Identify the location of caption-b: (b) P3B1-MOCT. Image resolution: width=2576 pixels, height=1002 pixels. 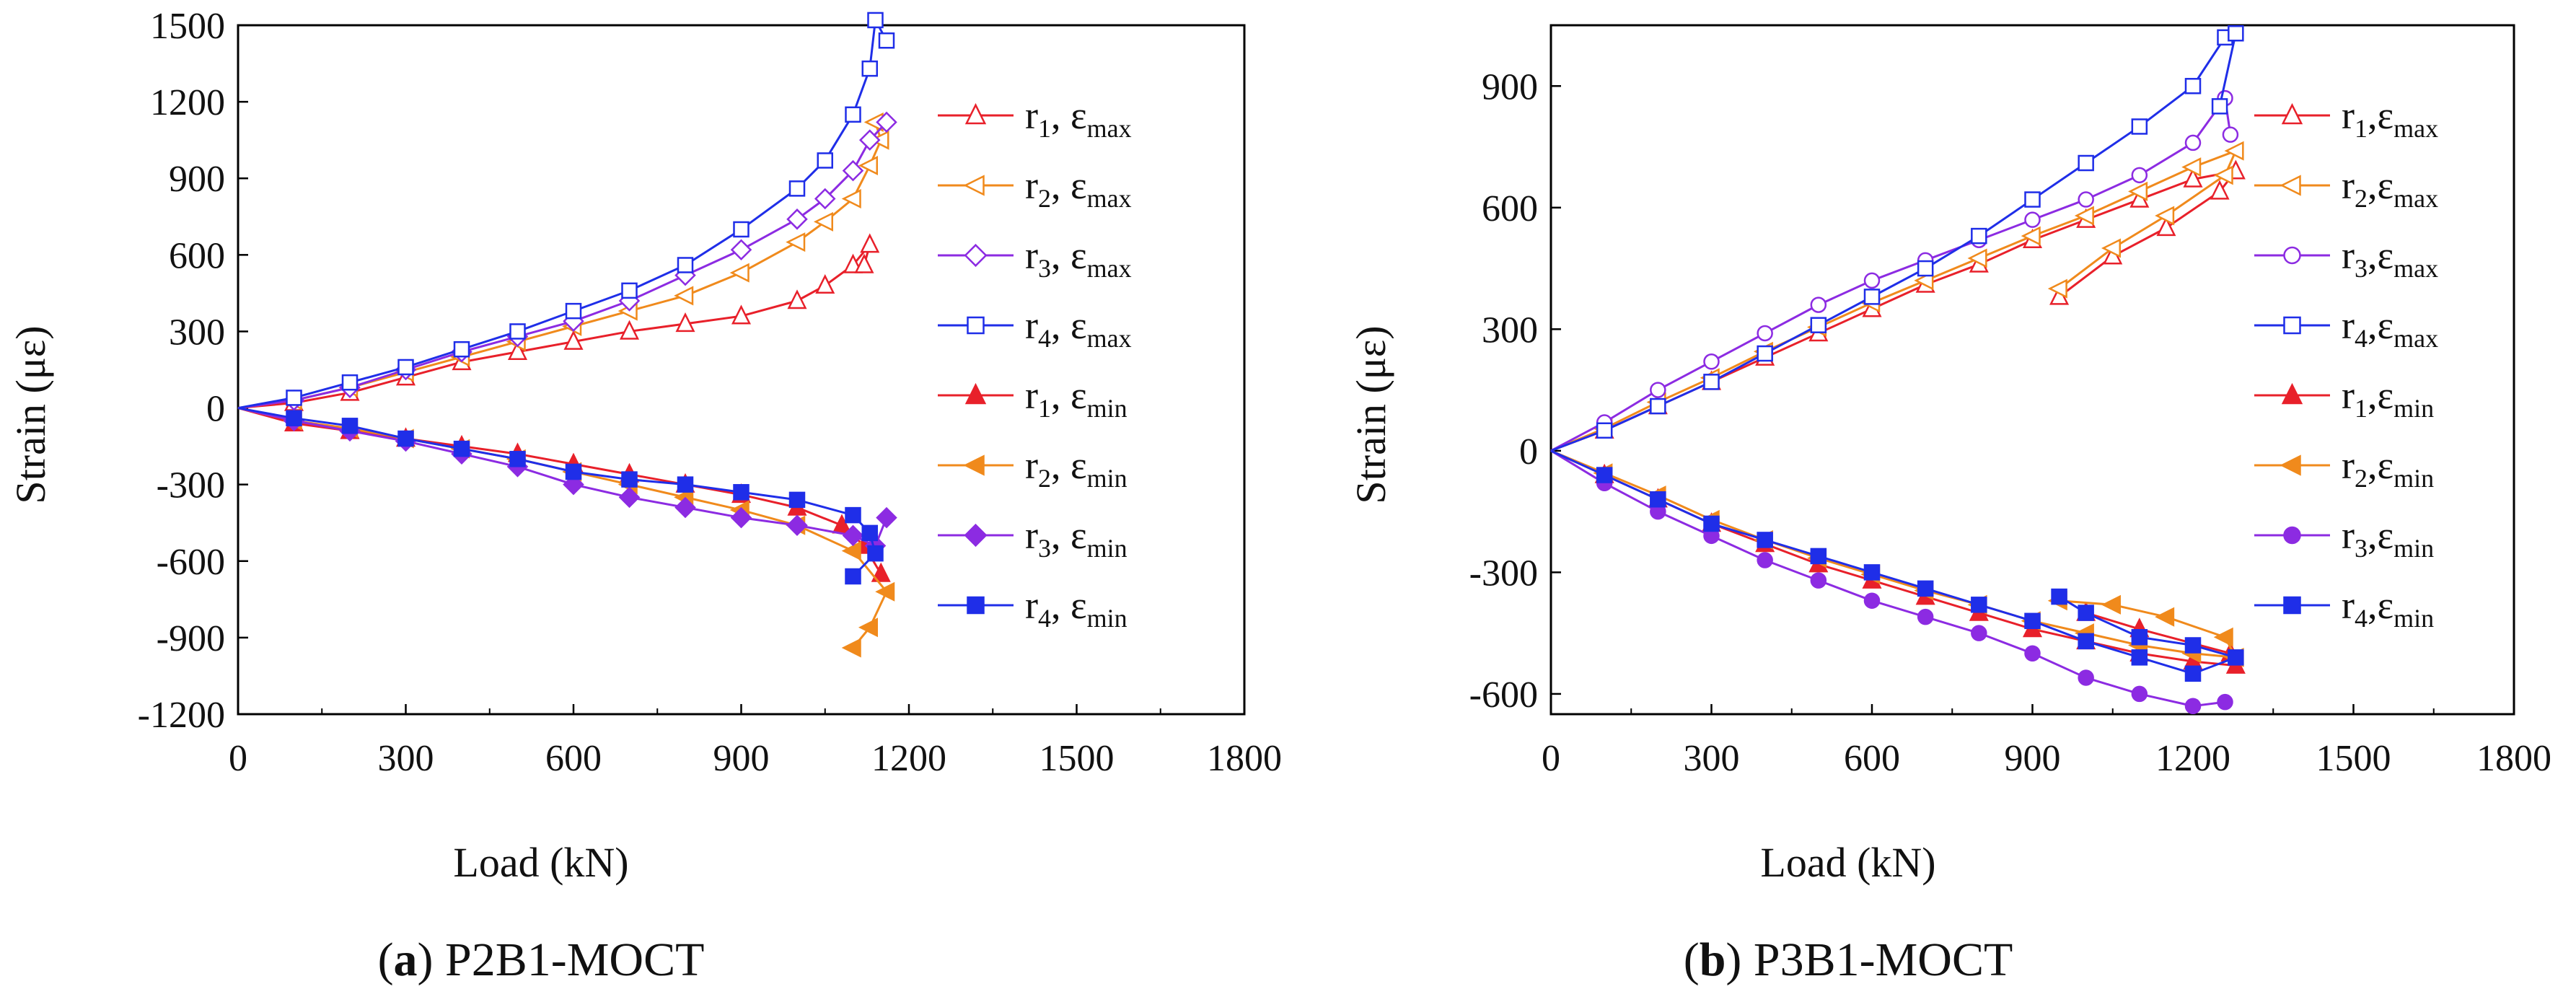
(1848, 960).